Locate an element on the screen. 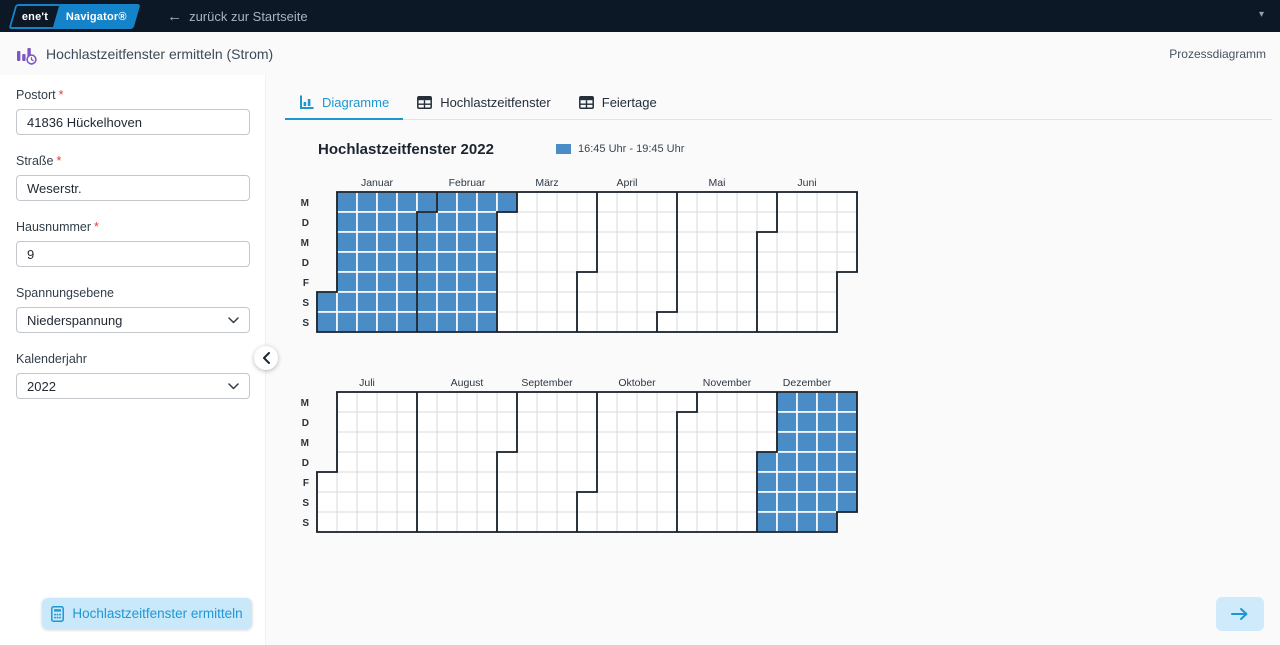  back-to-start-link: ← zurück zur Startseite is located at coordinates (237, 16).